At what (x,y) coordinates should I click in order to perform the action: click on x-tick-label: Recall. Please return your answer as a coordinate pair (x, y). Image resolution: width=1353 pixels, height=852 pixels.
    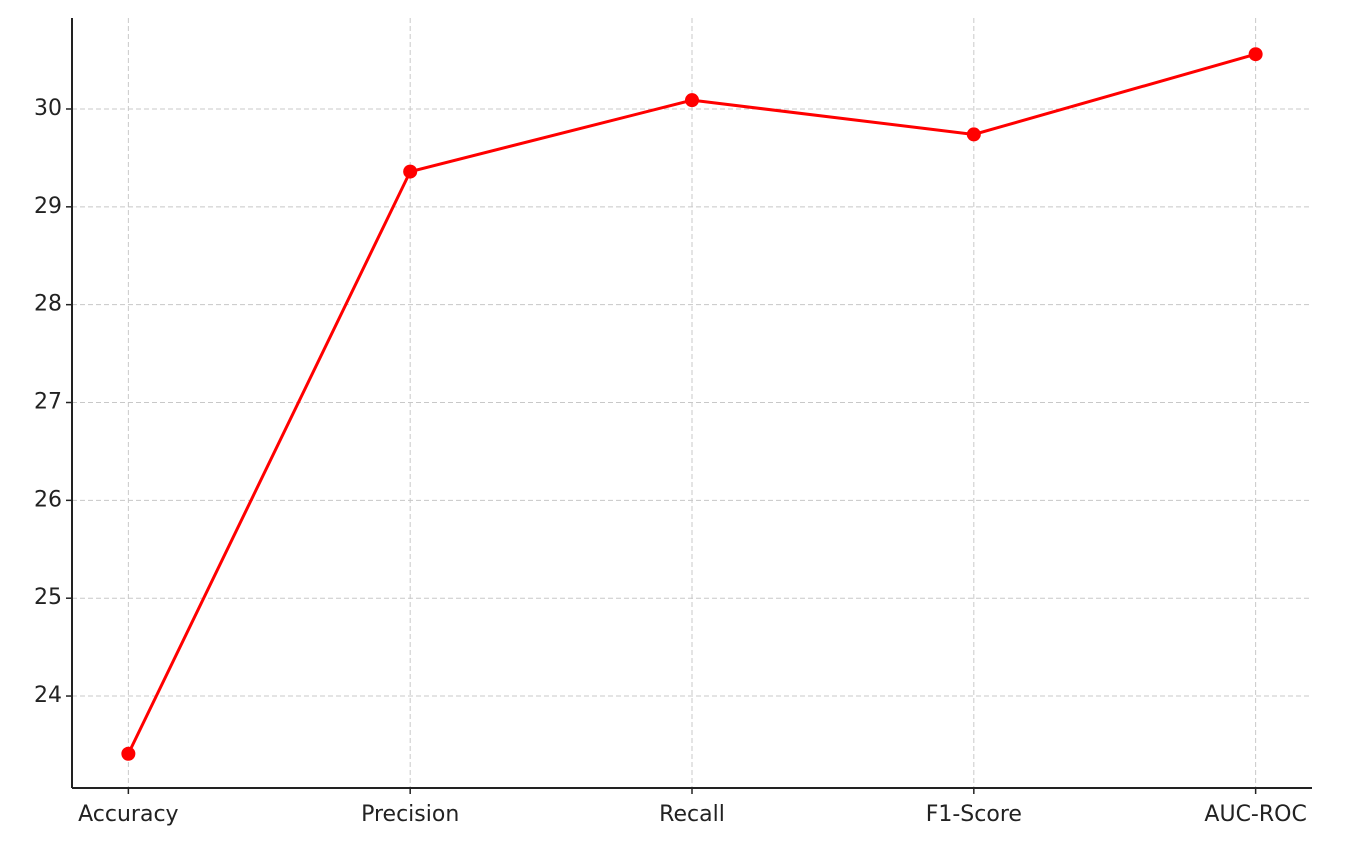
    Looking at the image, I should click on (692, 814).